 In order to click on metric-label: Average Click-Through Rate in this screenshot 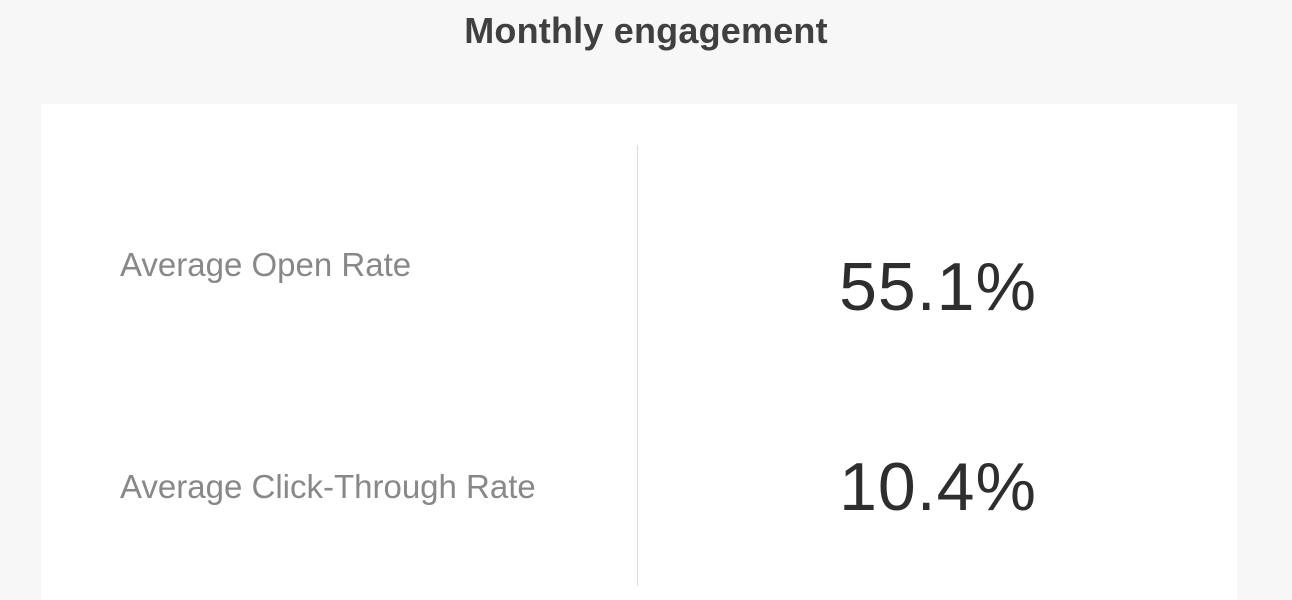, I will do `click(328, 486)`.